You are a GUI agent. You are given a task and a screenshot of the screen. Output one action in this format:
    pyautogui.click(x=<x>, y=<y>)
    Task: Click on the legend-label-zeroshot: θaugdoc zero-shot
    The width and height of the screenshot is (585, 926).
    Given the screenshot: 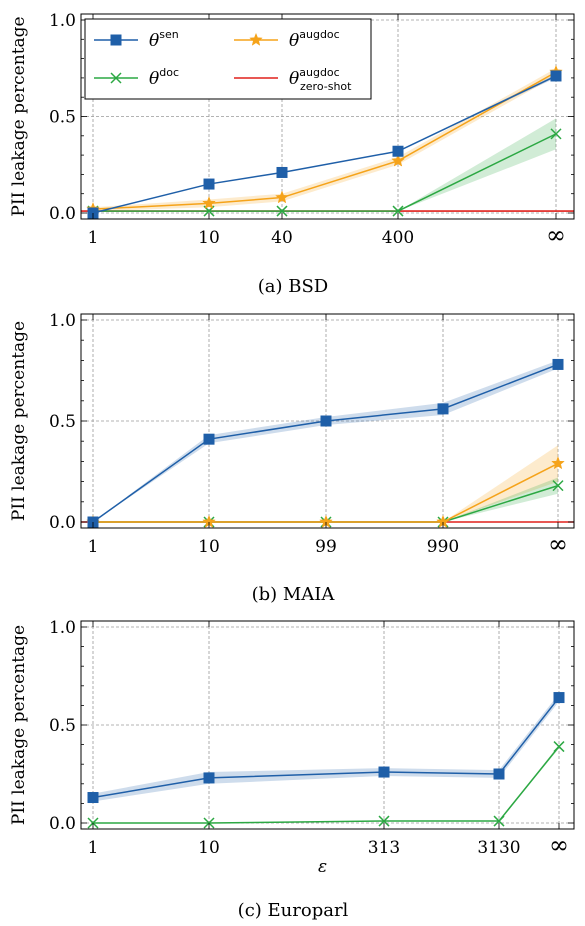 What is the action you would take?
    pyautogui.click(x=320, y=79)
    